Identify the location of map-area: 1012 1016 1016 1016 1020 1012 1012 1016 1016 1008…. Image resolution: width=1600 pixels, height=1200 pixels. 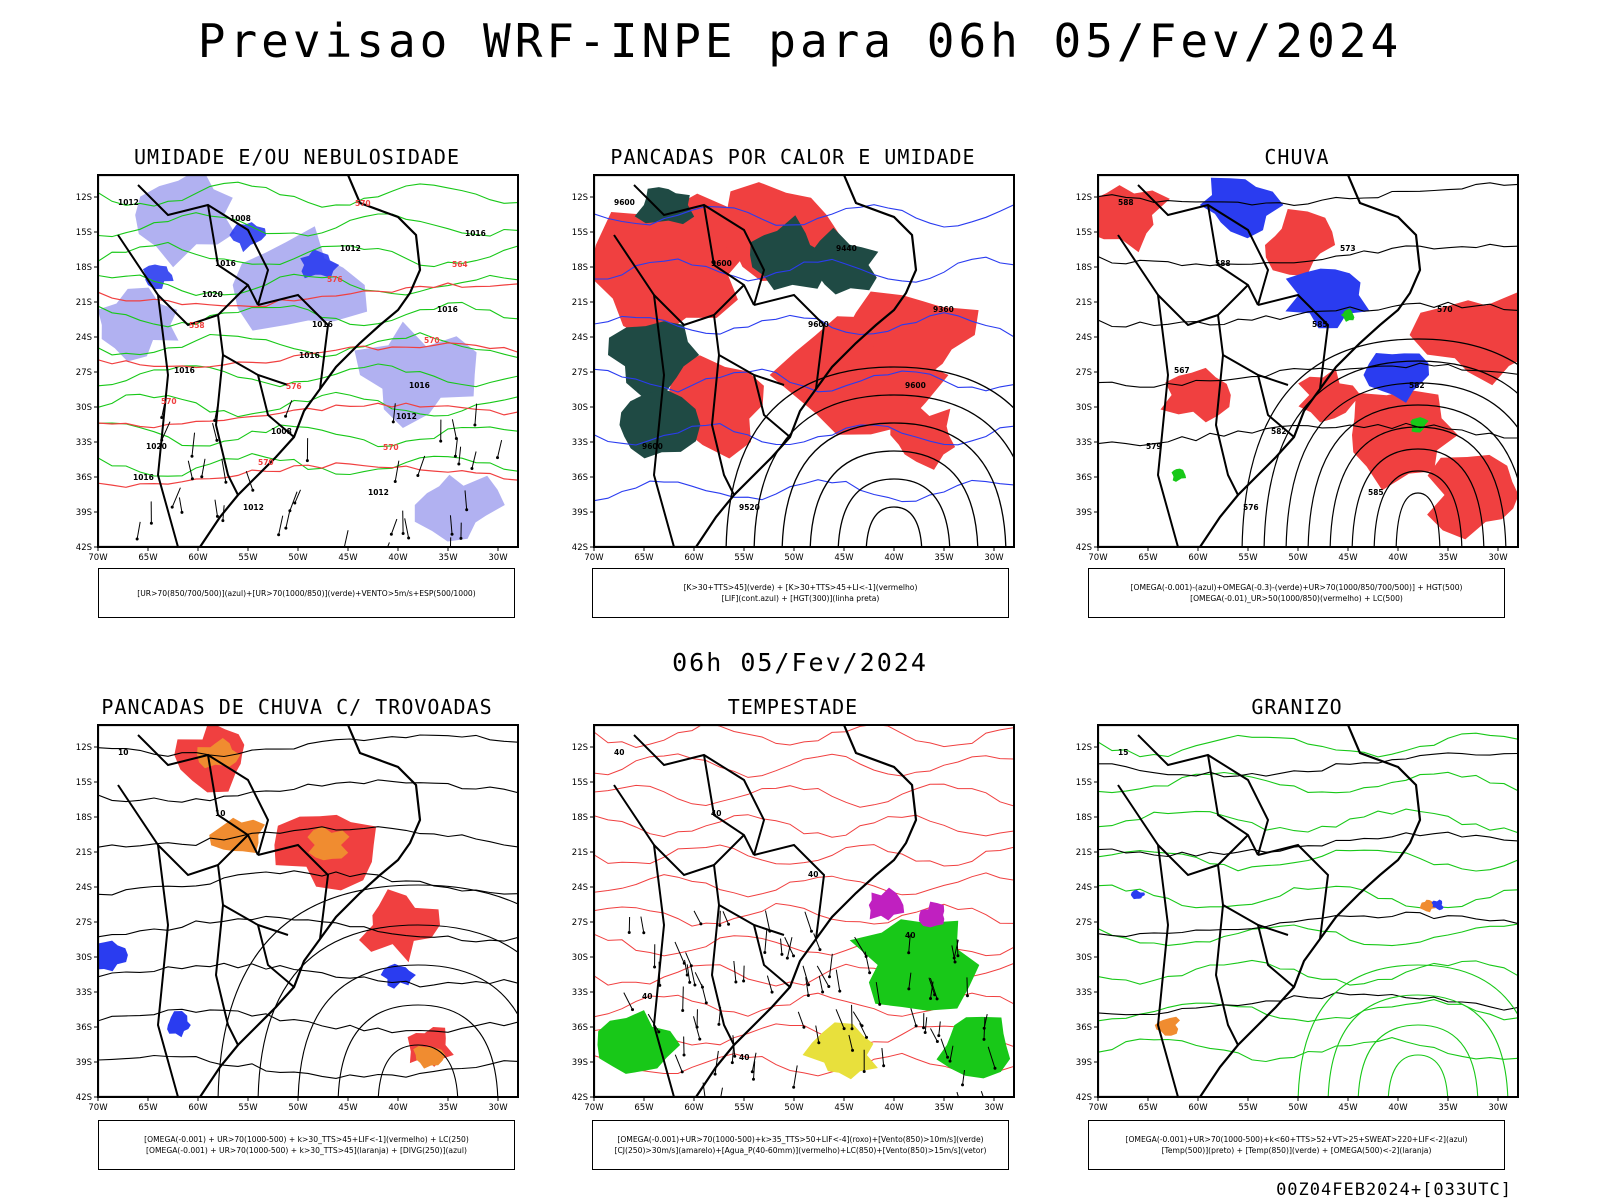
(297, 368).